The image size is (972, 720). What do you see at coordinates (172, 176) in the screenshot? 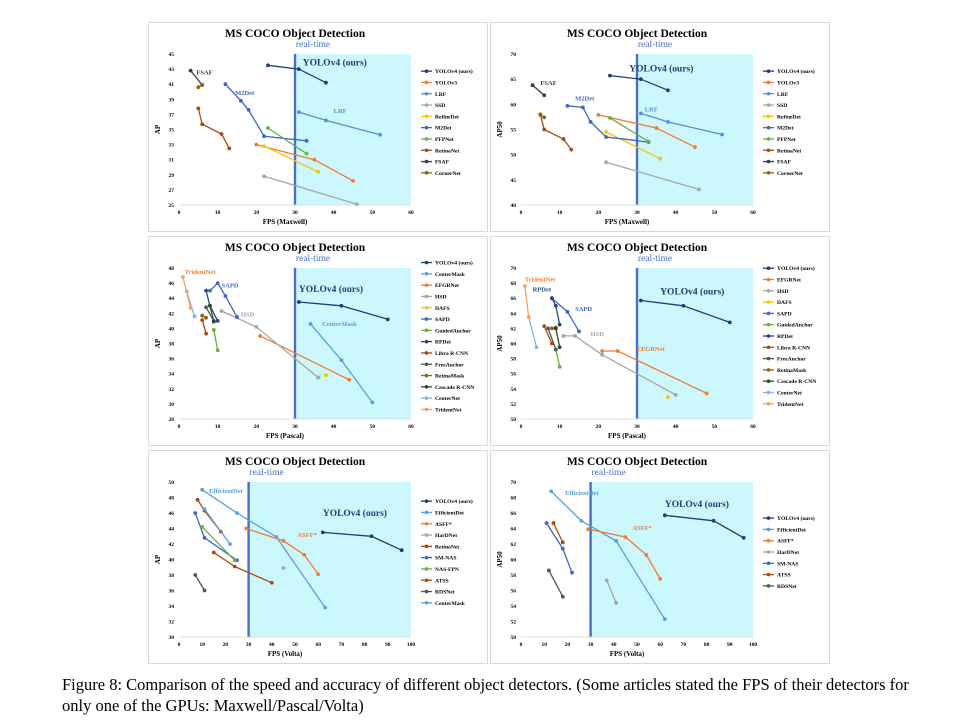
I see `y-tick-label: 29` at bounding box center [172, 176].